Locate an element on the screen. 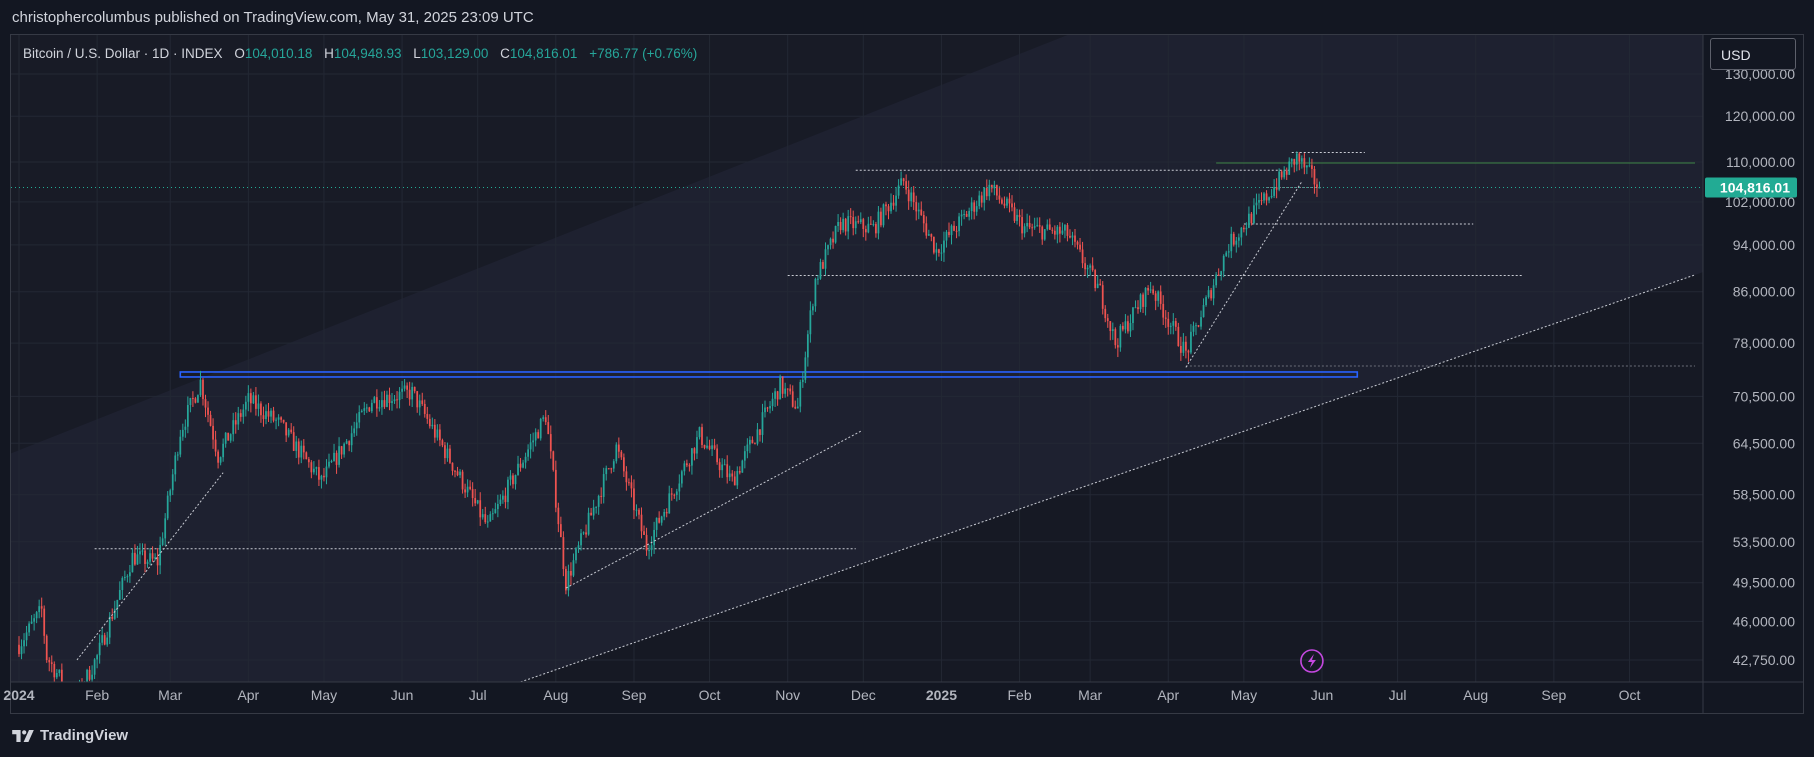 The width and height of the screenshot is (1814, 757). lightning-bolt-icon is located at coordinates (1312, 661).